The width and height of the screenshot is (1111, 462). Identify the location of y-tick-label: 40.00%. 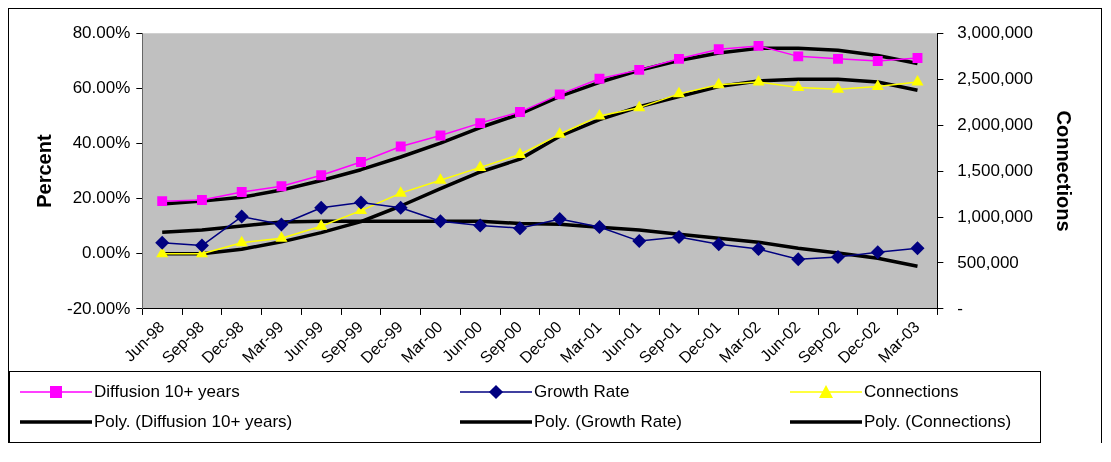
(101, 143).